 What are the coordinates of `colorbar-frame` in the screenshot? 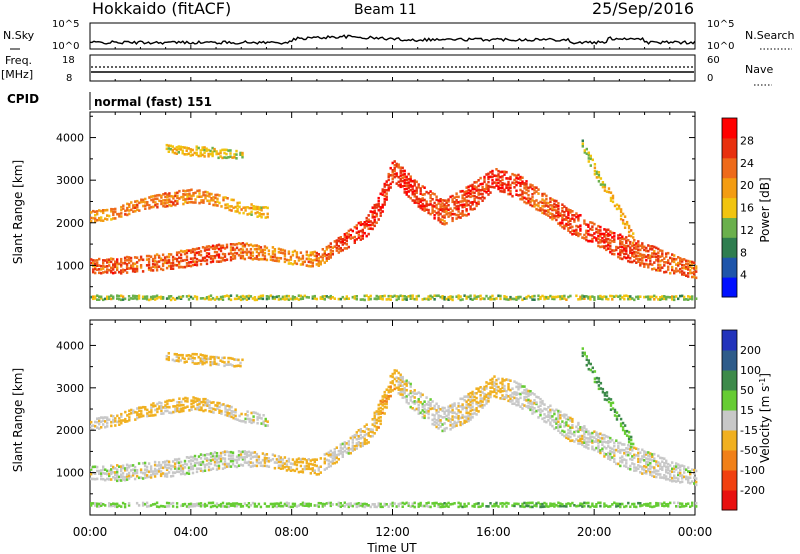 It's located at (729, 207).